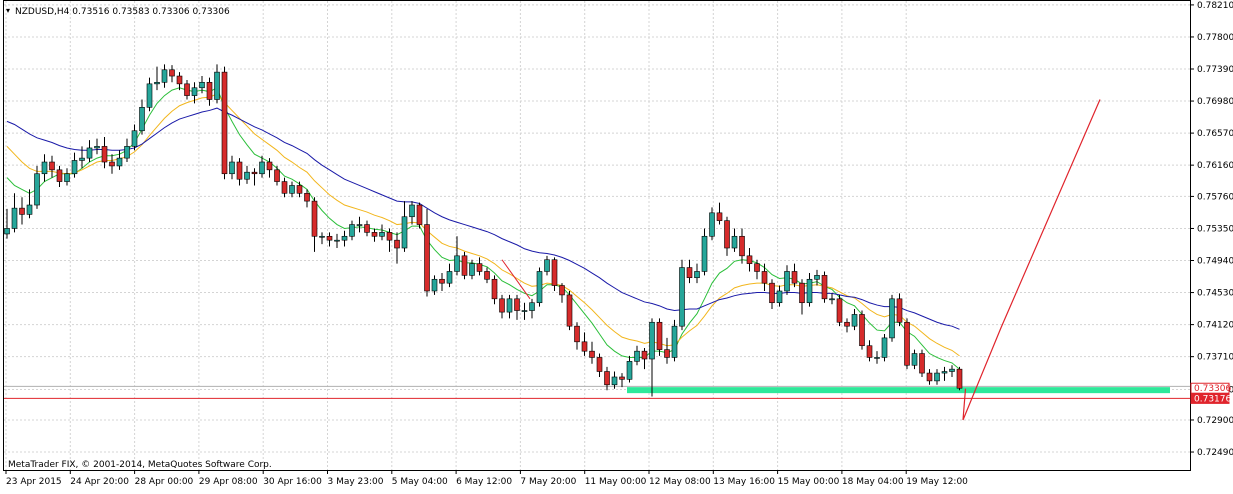 The width and height of the screenshot is (1233, 494). Describe the element at coordinates (680, 482) in the screenshot. I see `x-tick-label: 12 May 08:00` at that location.